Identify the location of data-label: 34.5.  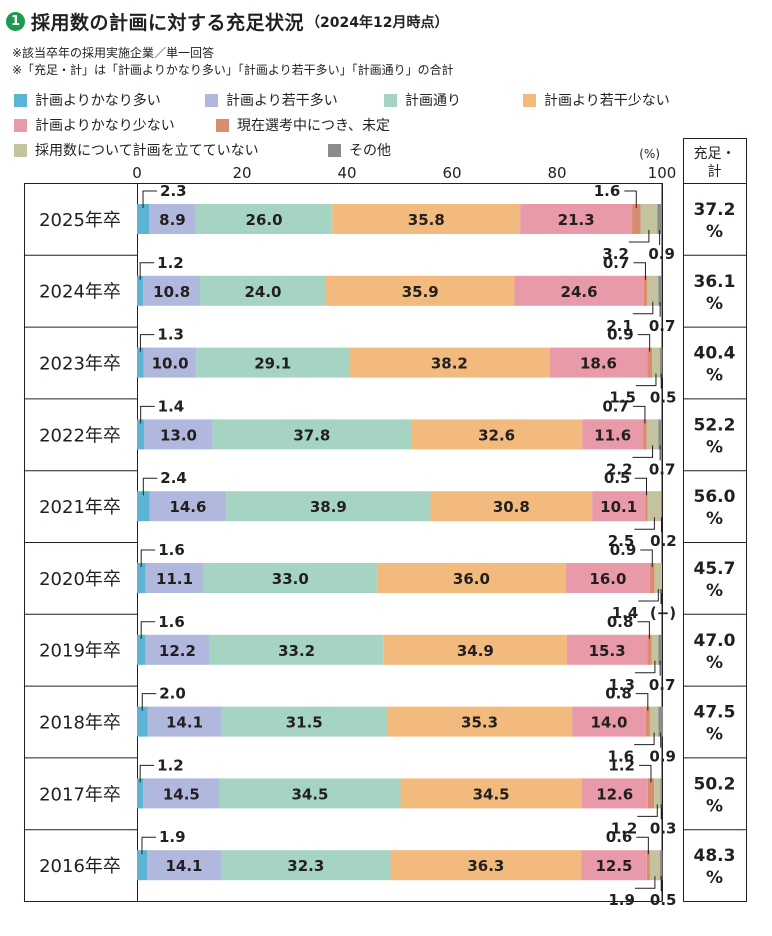
(491, 794).